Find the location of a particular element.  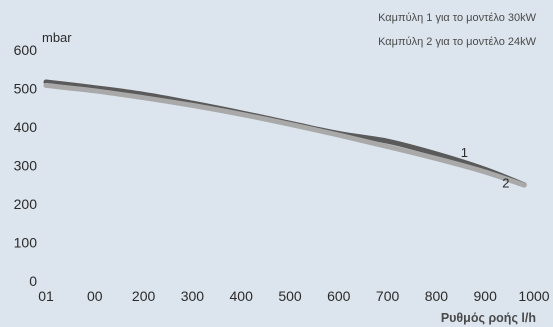

x-tick-label: 900 is located at coordinates (486, 296).